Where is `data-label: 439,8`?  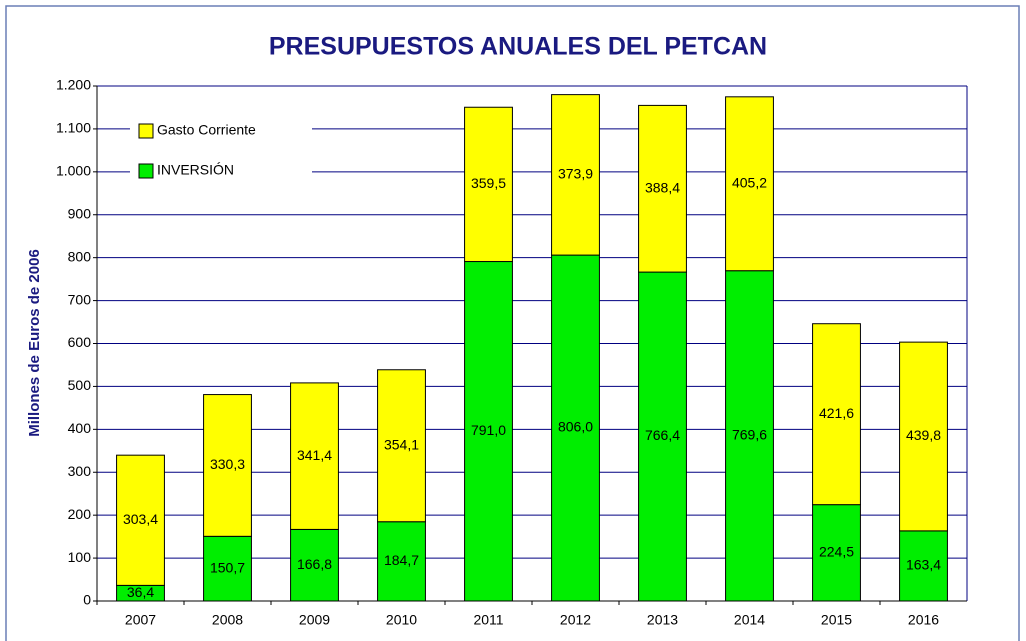 data-label: 439,8 is located at coordinates (923, 435).